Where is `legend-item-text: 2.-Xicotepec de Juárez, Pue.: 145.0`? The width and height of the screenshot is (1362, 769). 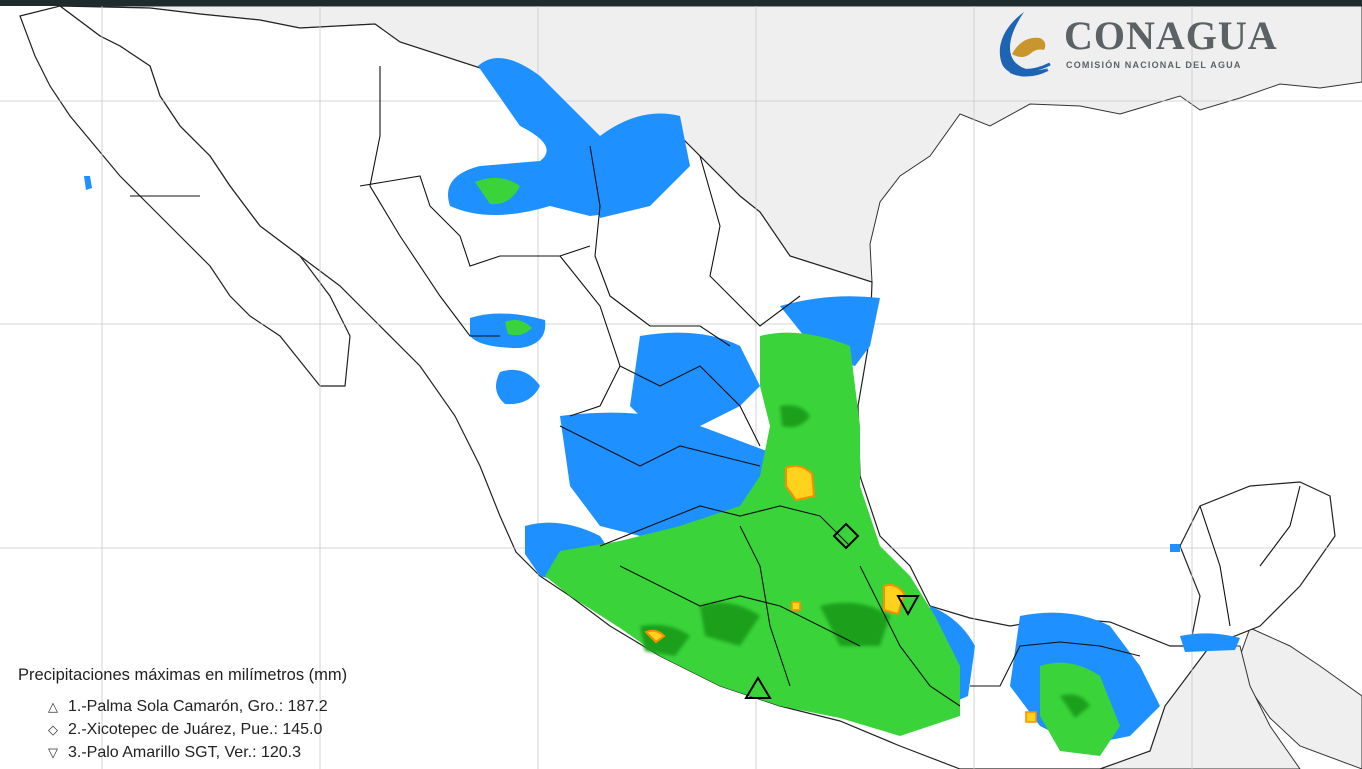 legend-item-text: 2.-Xicotepec de Juárez, Pue.: 145.0 is located at coordinates (195, 729).